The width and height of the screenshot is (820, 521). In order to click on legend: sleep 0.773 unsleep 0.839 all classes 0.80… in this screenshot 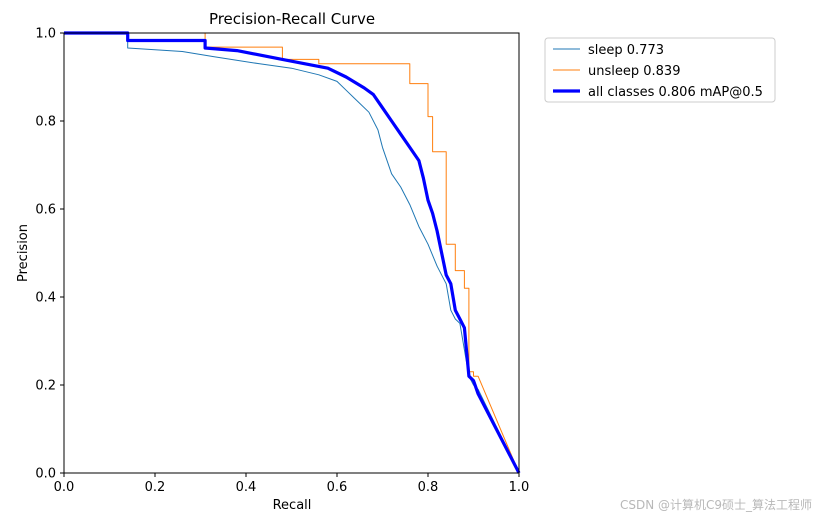, I will do `click(660, 70)`.